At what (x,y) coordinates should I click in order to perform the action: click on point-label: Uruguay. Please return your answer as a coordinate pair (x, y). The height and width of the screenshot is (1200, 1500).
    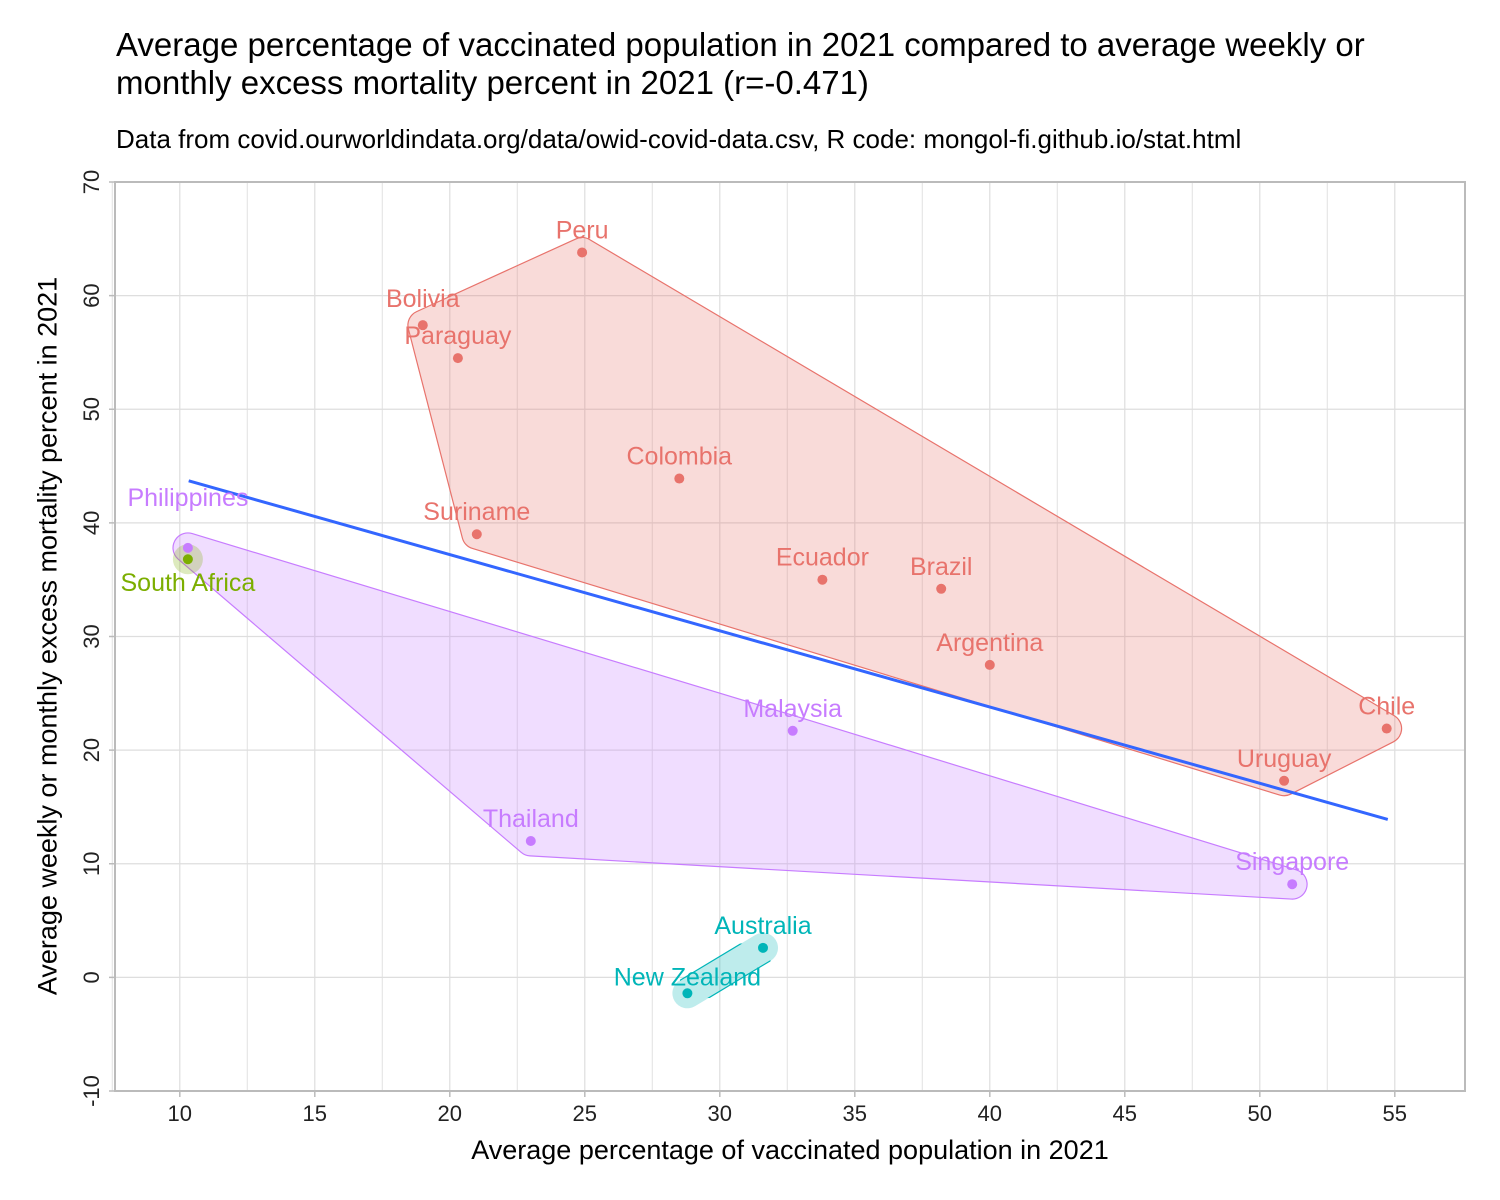
    Looking at the image, I should click on (1284, 759).